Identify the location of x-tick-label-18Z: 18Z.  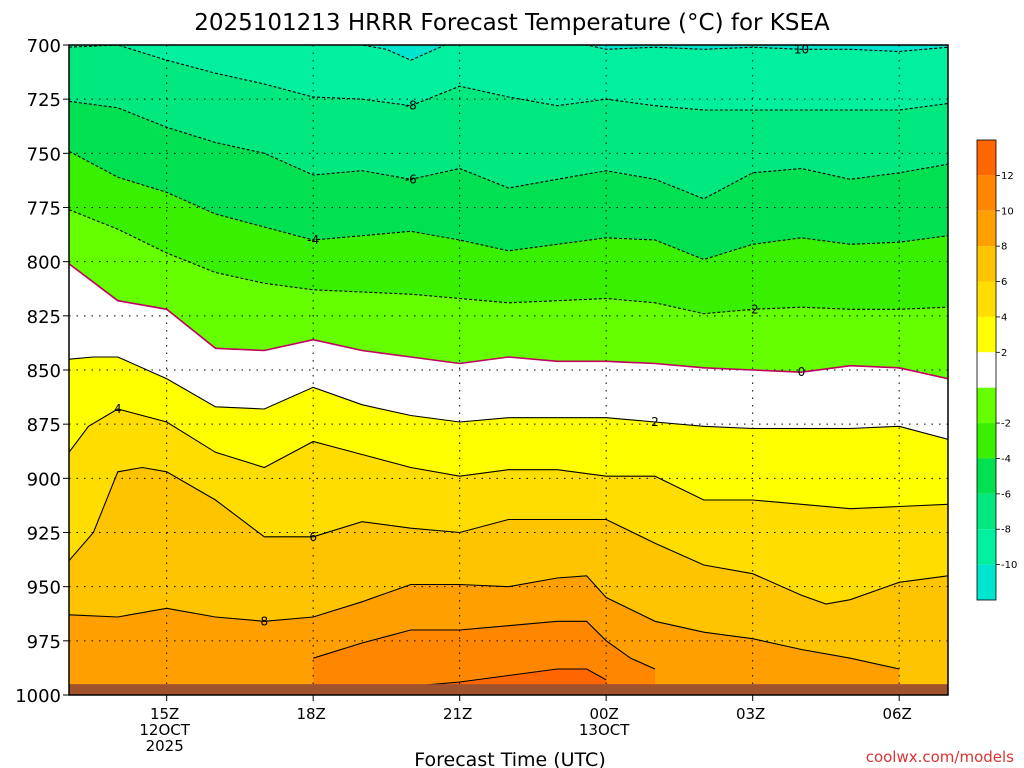
(310, 714).